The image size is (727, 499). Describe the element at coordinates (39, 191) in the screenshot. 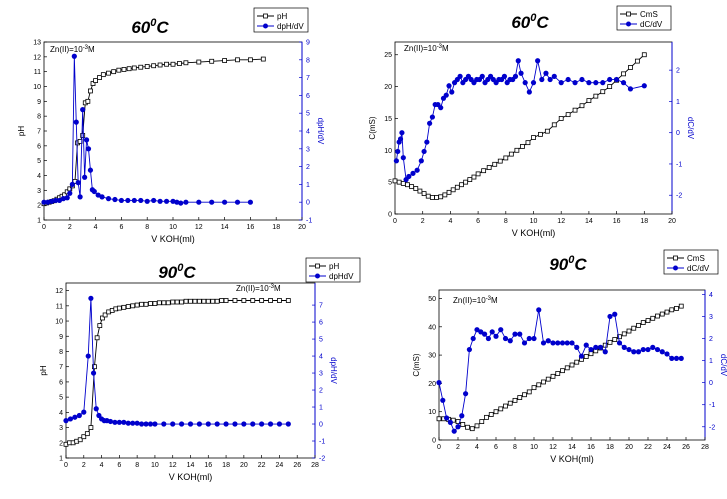

I see `y-left-tick-label: 3` at that location.